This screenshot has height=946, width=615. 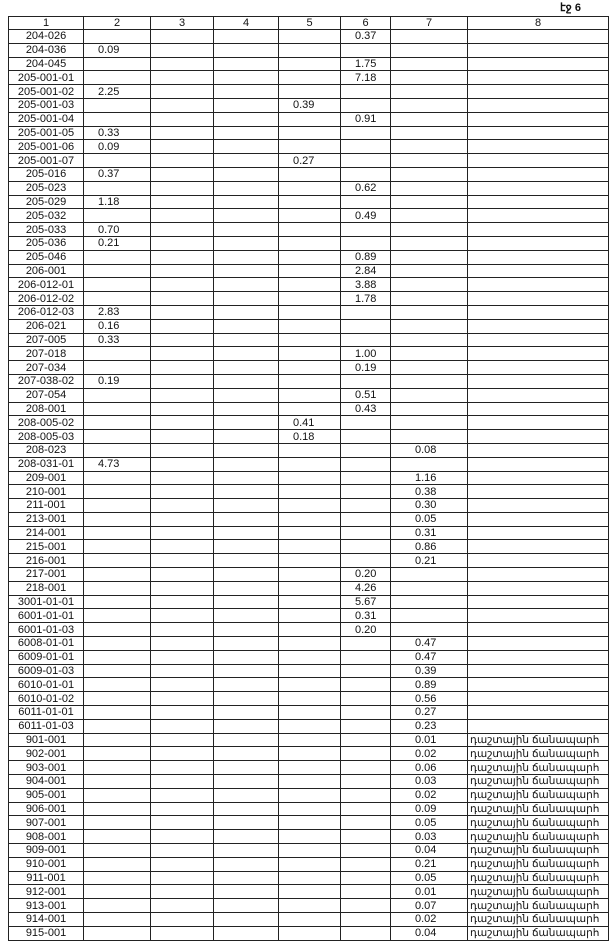 What do you see at coordinates (46, 105) in the screenshot?
I see `parcel-code-cell: 205-001-03` at bounding box center [46, 105].